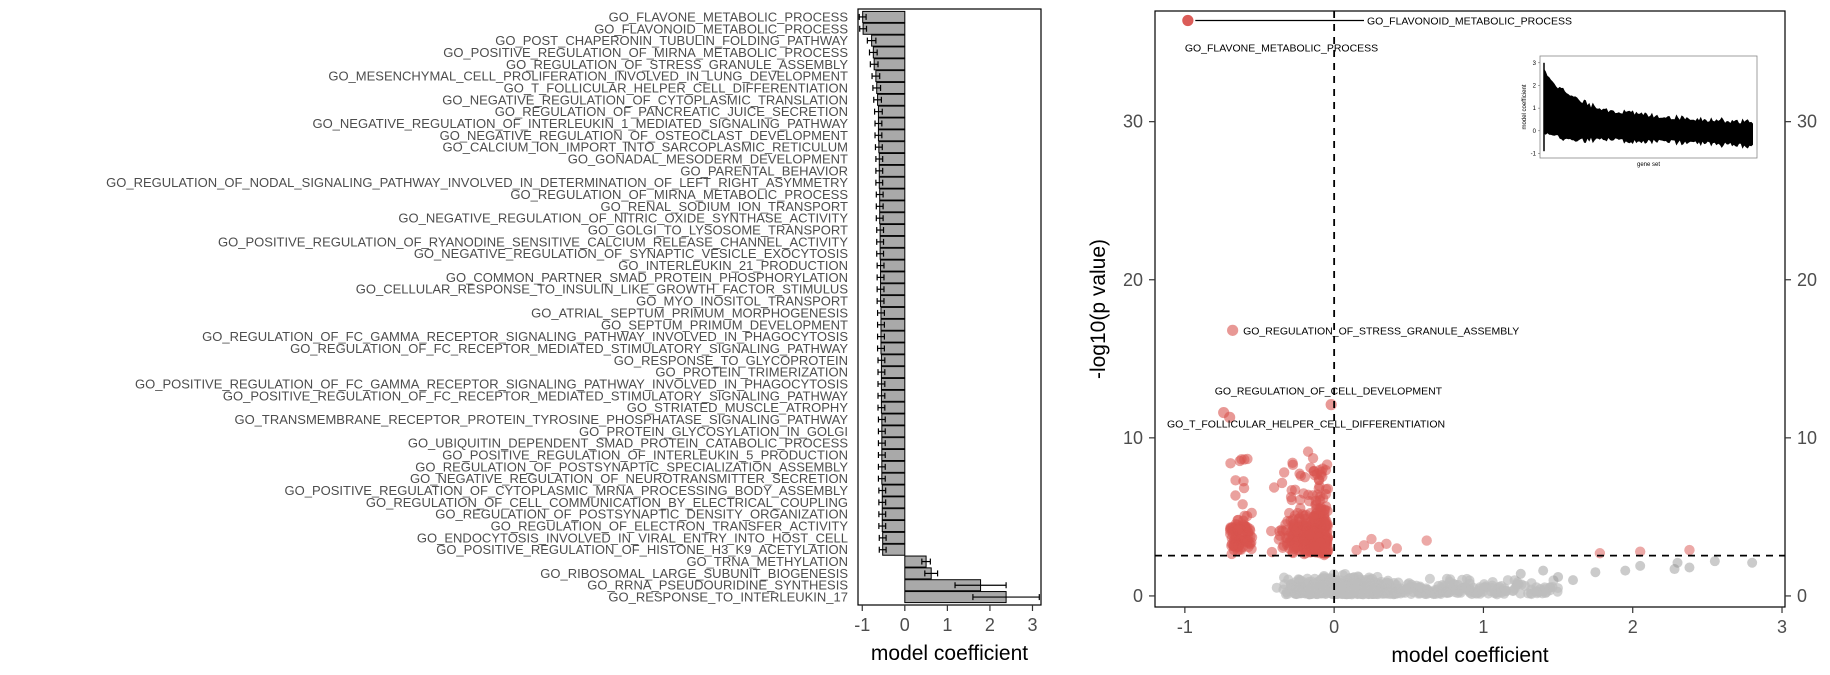 The height and width of the screenshot is (675, 1830). What do you see at coordinates (1648, 165) in the screenshot?
I see `inset-x-title: gene set` at bounding box center [1648, 165].